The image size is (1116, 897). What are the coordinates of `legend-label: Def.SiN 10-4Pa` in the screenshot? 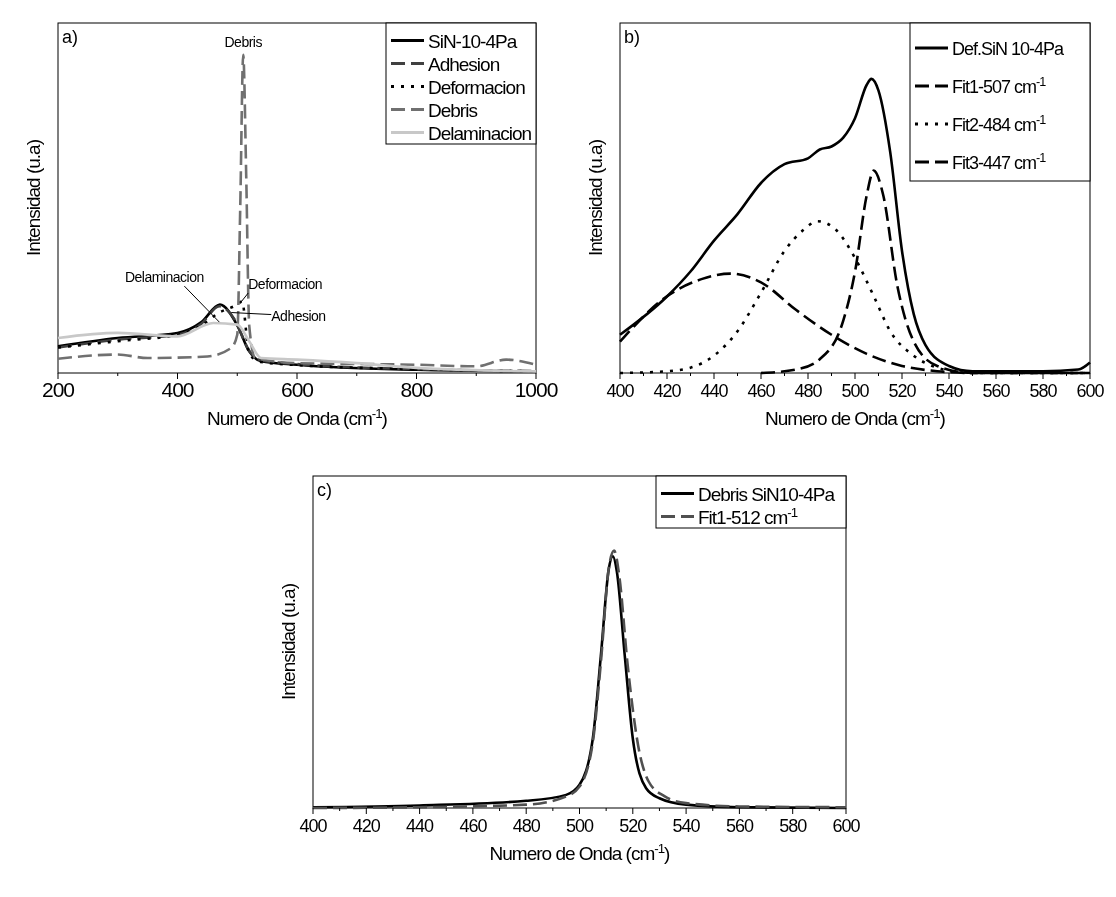 It's located at (1009, 49).